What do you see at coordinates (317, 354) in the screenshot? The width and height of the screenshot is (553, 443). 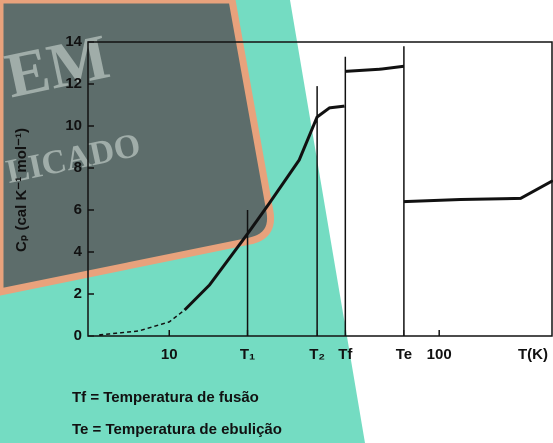 I see `x-tick-label: T₂` at bounding box center [317, 354].